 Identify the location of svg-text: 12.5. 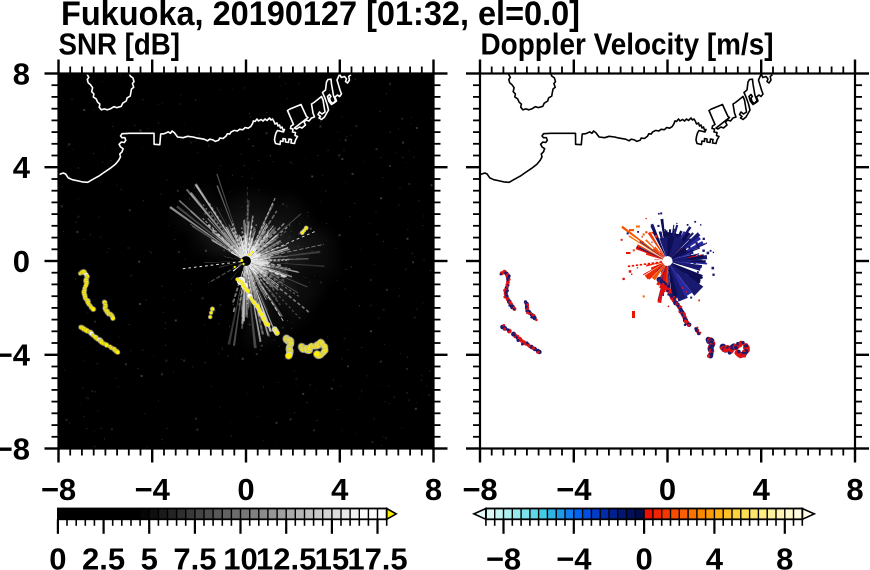
(286, 556).